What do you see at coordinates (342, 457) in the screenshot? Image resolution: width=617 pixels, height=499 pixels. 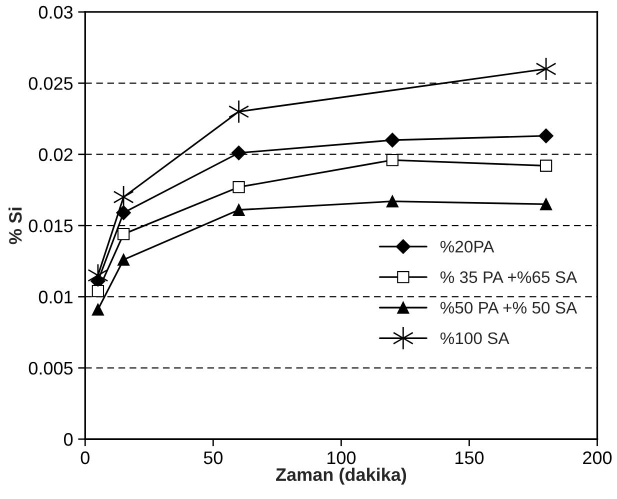 I see `x-tick-label: 100` at bounding box center [342, 457].